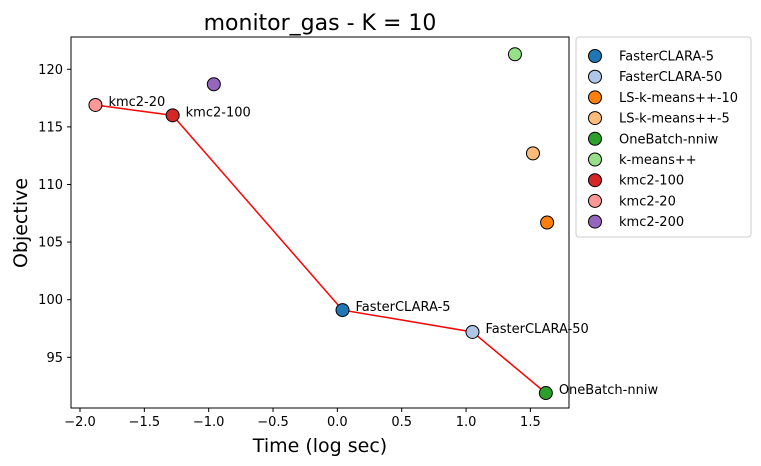 This screenshot has width=761, height=466. Describe the element at coordinates (320, 23) in the screenshot. I see `chart-title: monitor_gas - K = 10` at that location.